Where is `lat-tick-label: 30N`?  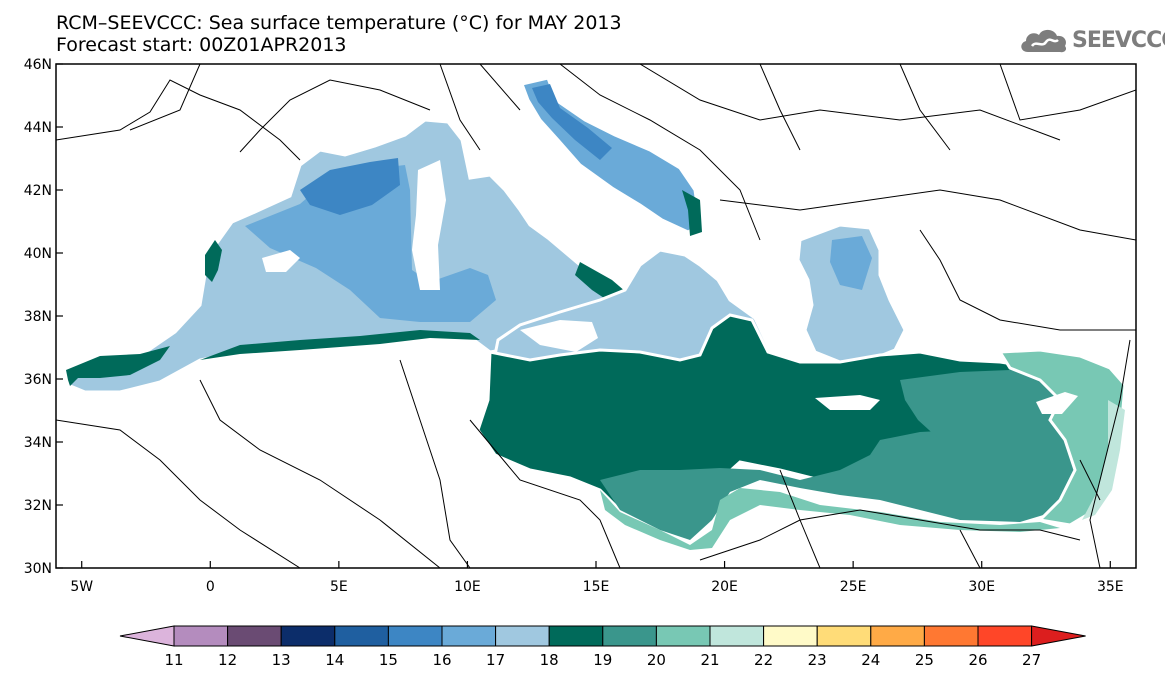
lat-tick-label: 30N is located at coordinates (38, 569).